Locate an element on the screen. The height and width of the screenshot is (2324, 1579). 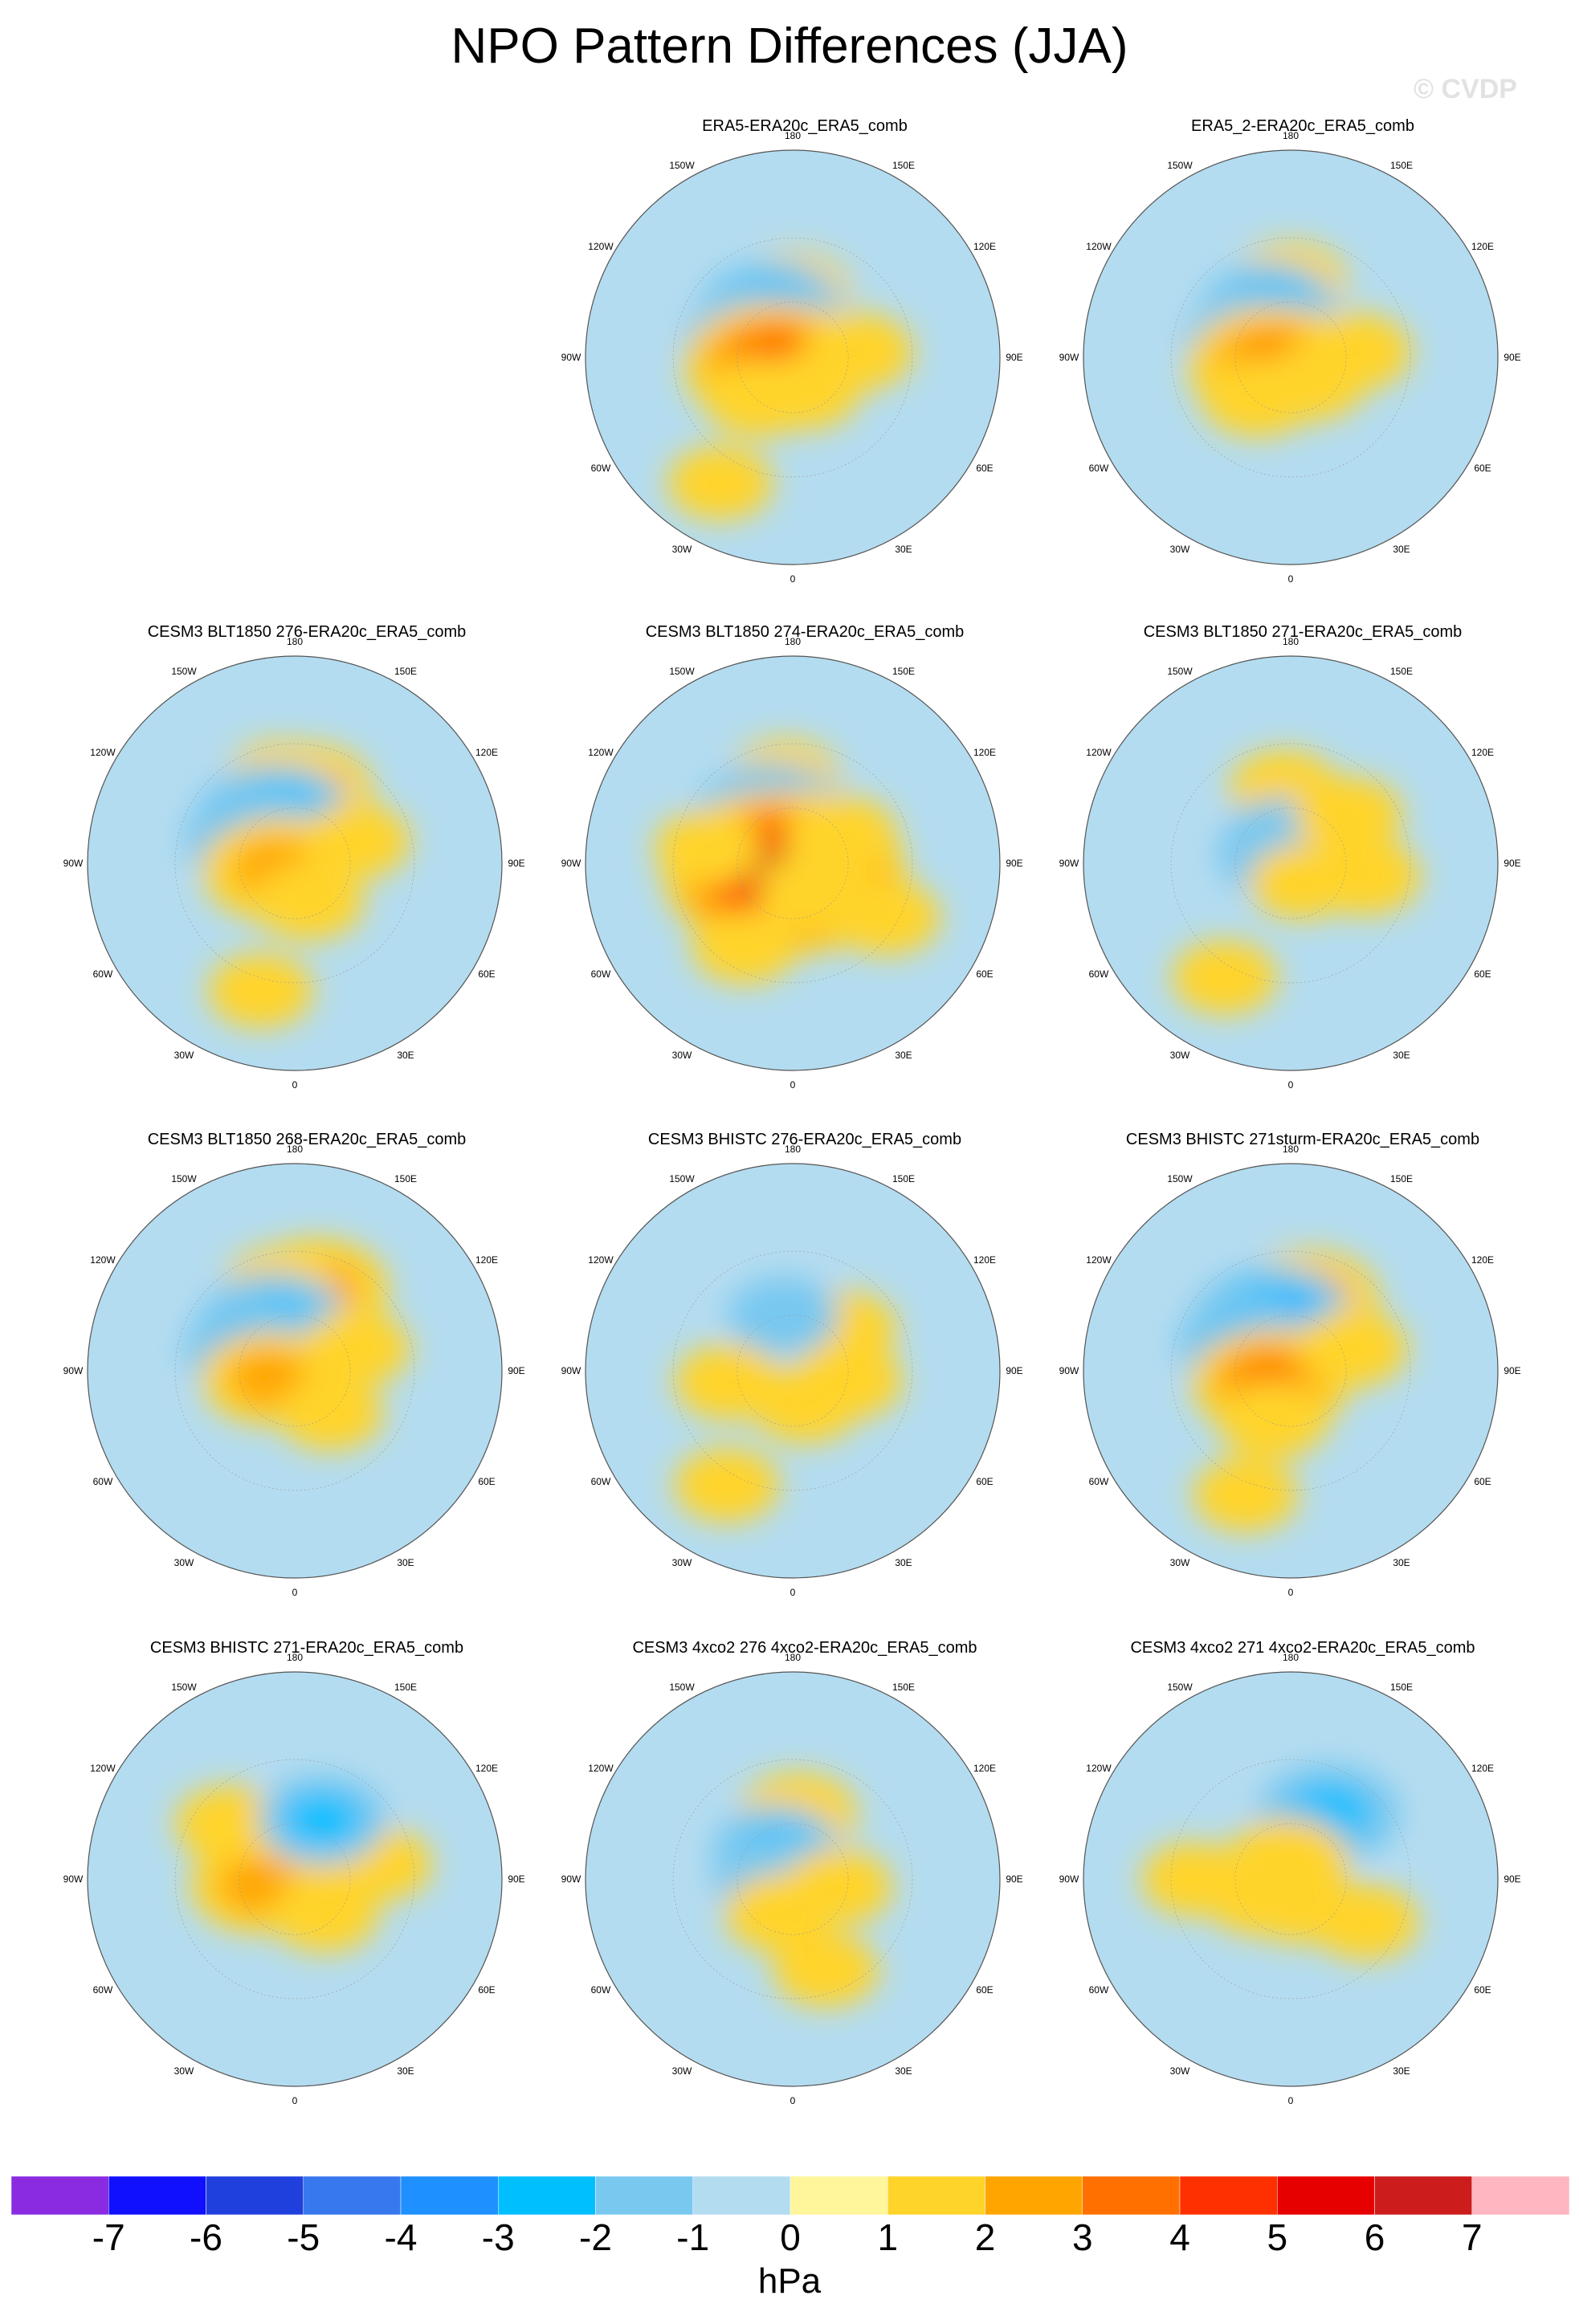
colorbar-tick-label: -1 is located at coordinates (693, 2237).